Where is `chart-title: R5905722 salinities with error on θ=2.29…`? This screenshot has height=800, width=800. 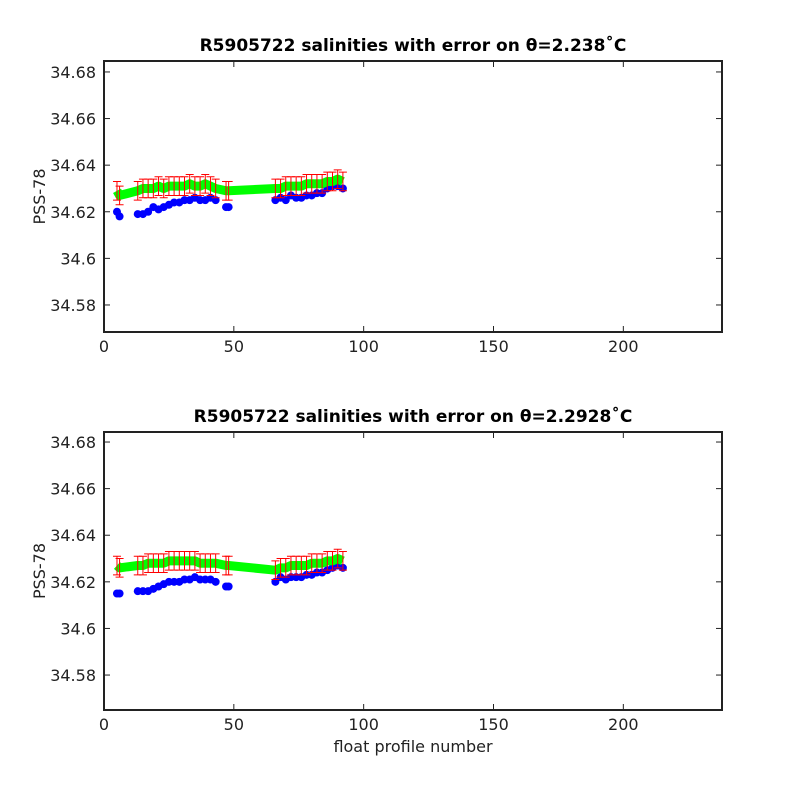 chart-title: R5905722 salinities with error on θ=2.29… is located at coordinates (413, 416).